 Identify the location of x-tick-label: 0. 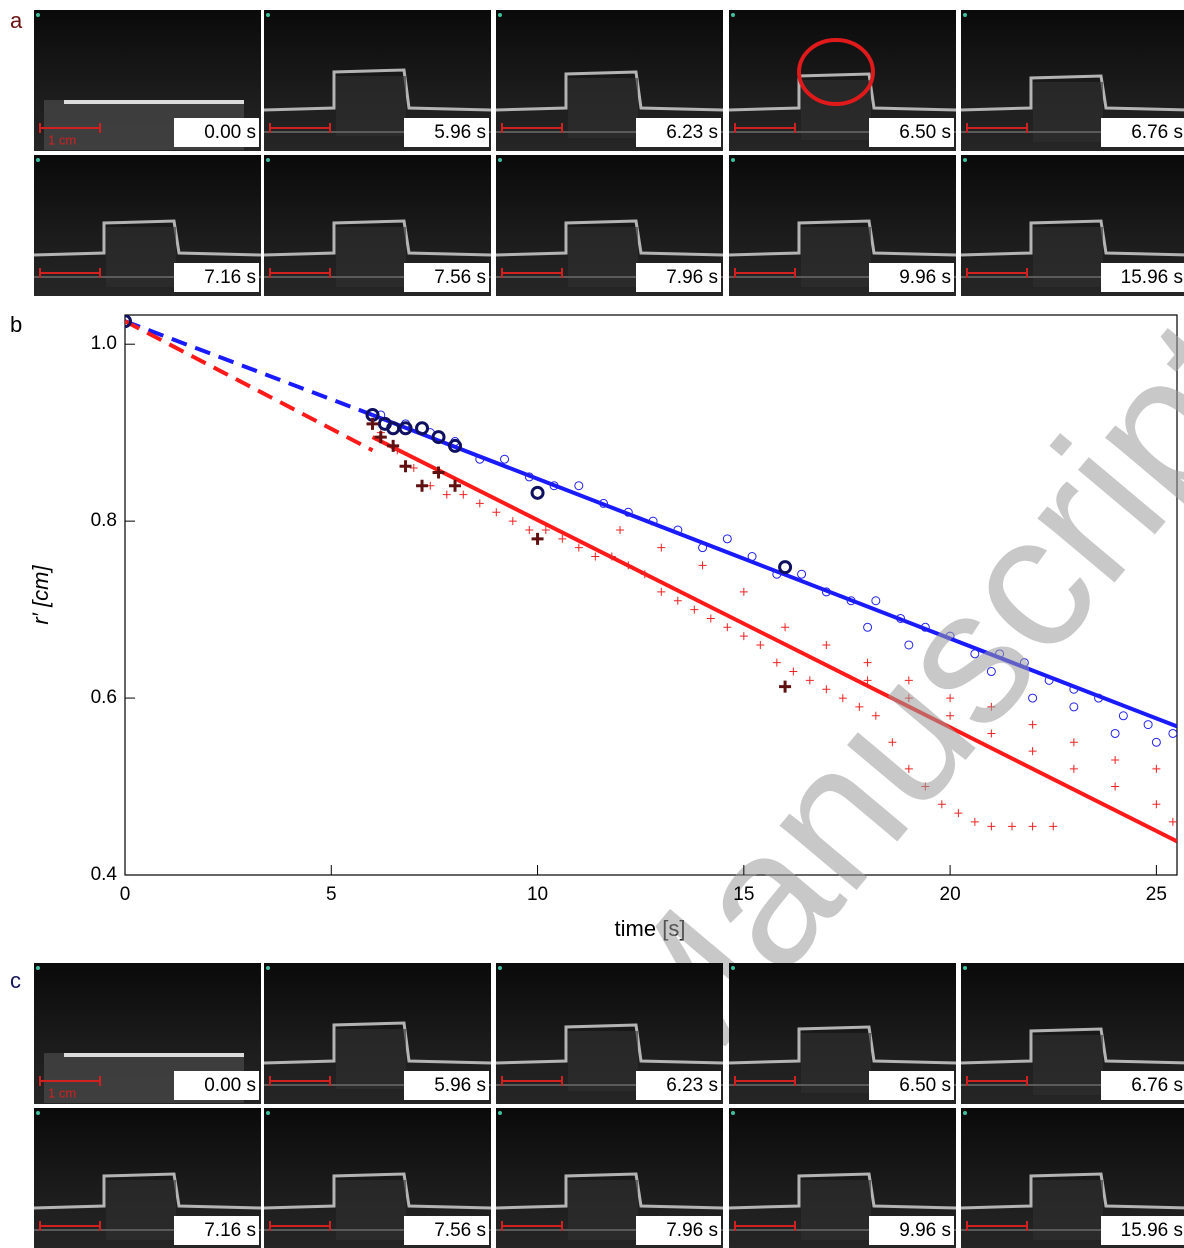
(125, 894).